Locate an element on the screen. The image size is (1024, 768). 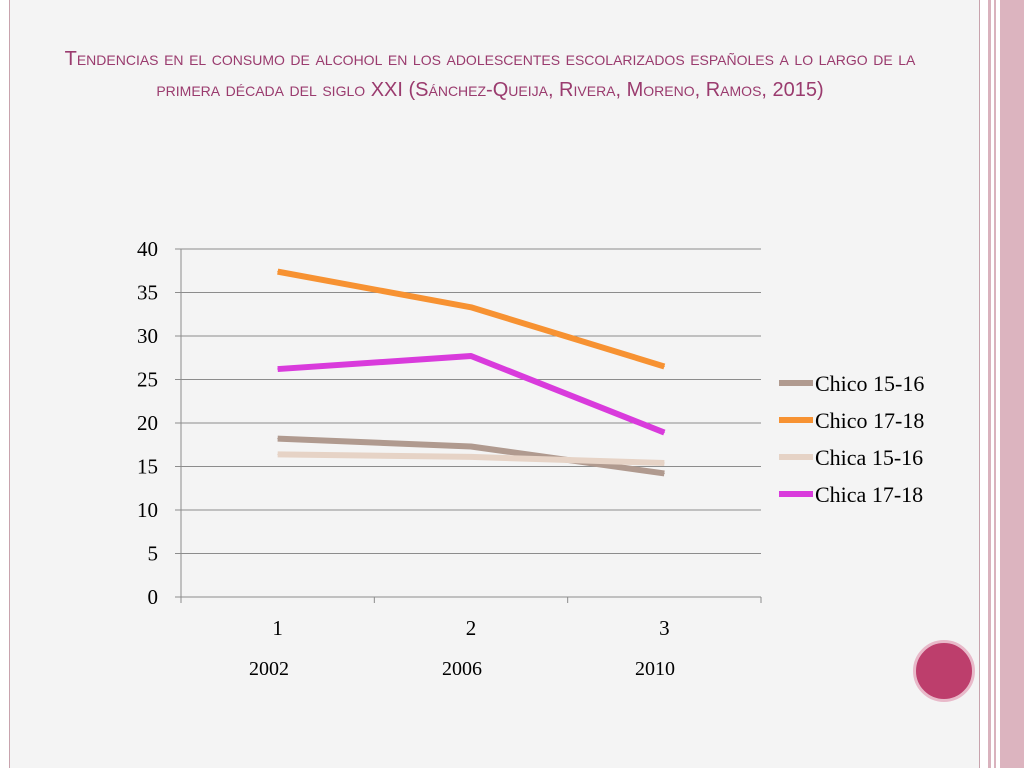
y-tick-label: 35 is located at coordinates (147, 293).